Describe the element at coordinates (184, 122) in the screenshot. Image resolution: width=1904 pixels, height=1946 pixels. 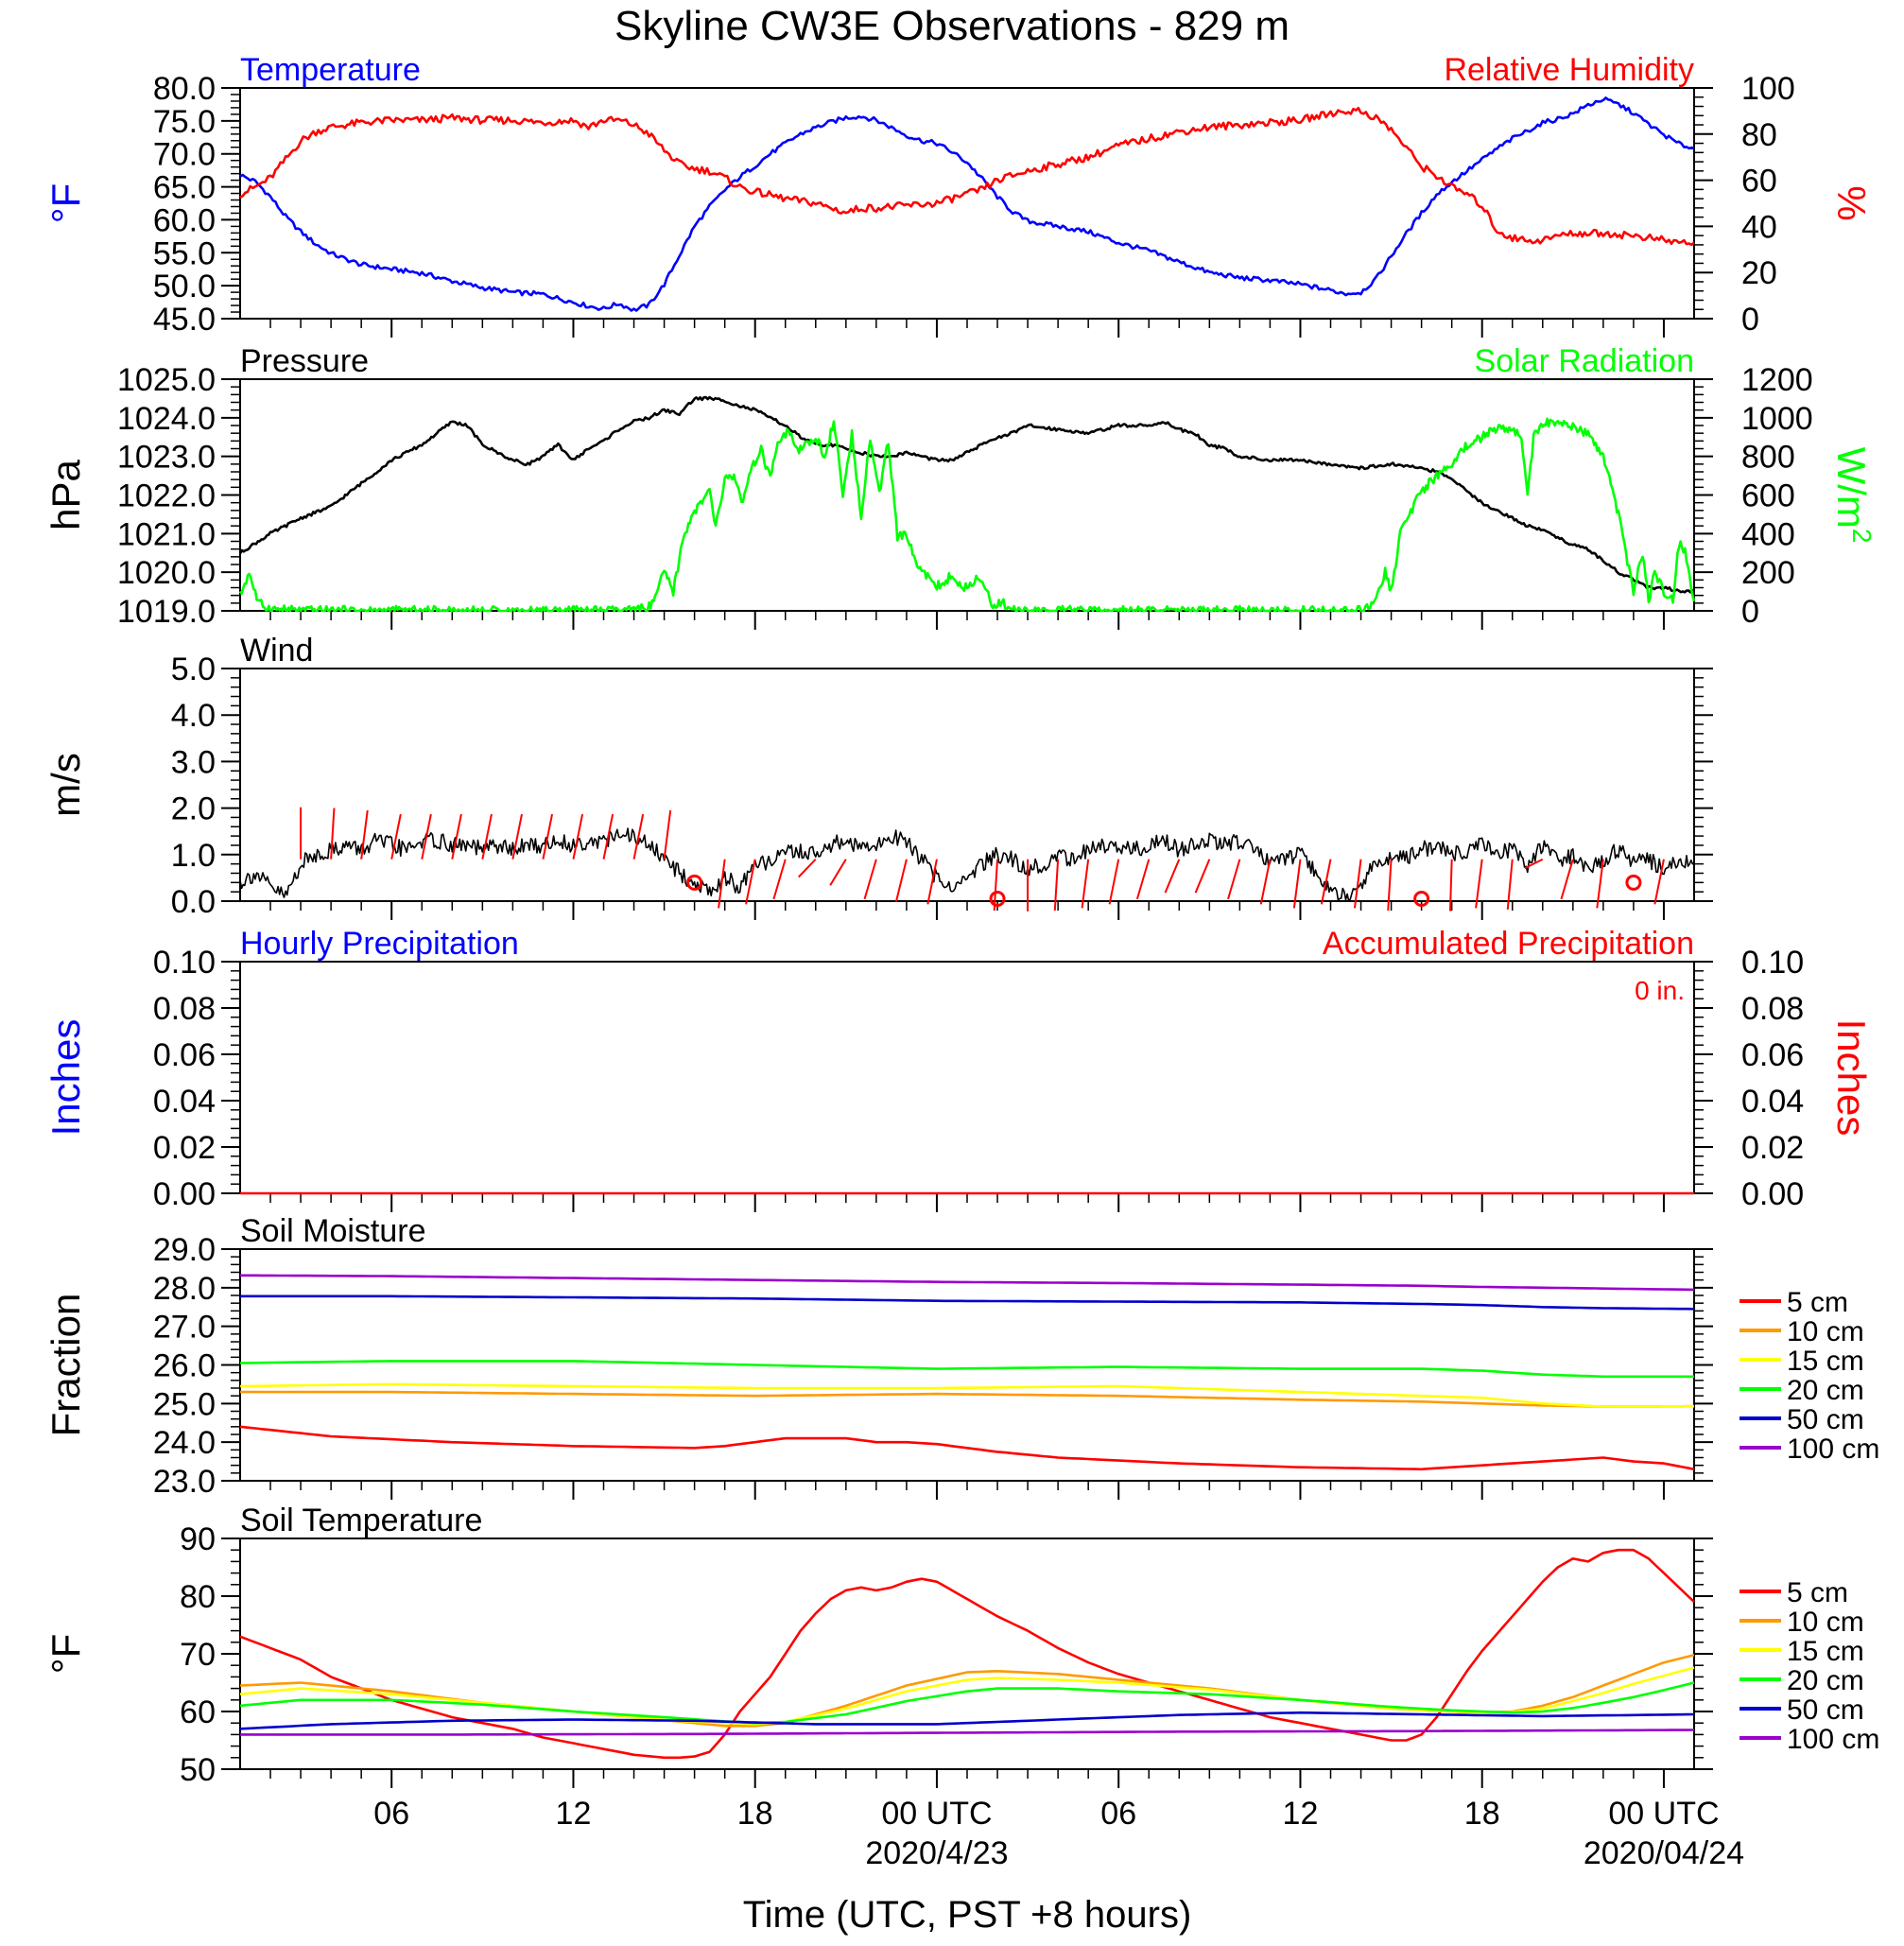
I see `left-tick-label: 75.0` at that location.